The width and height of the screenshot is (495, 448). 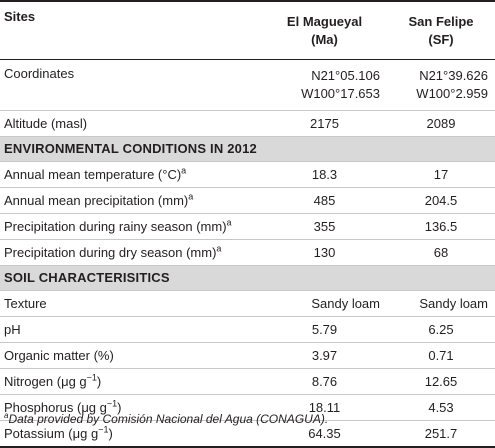 I want to click on sf-value: Sandy loam, so click(x=441, y=303).